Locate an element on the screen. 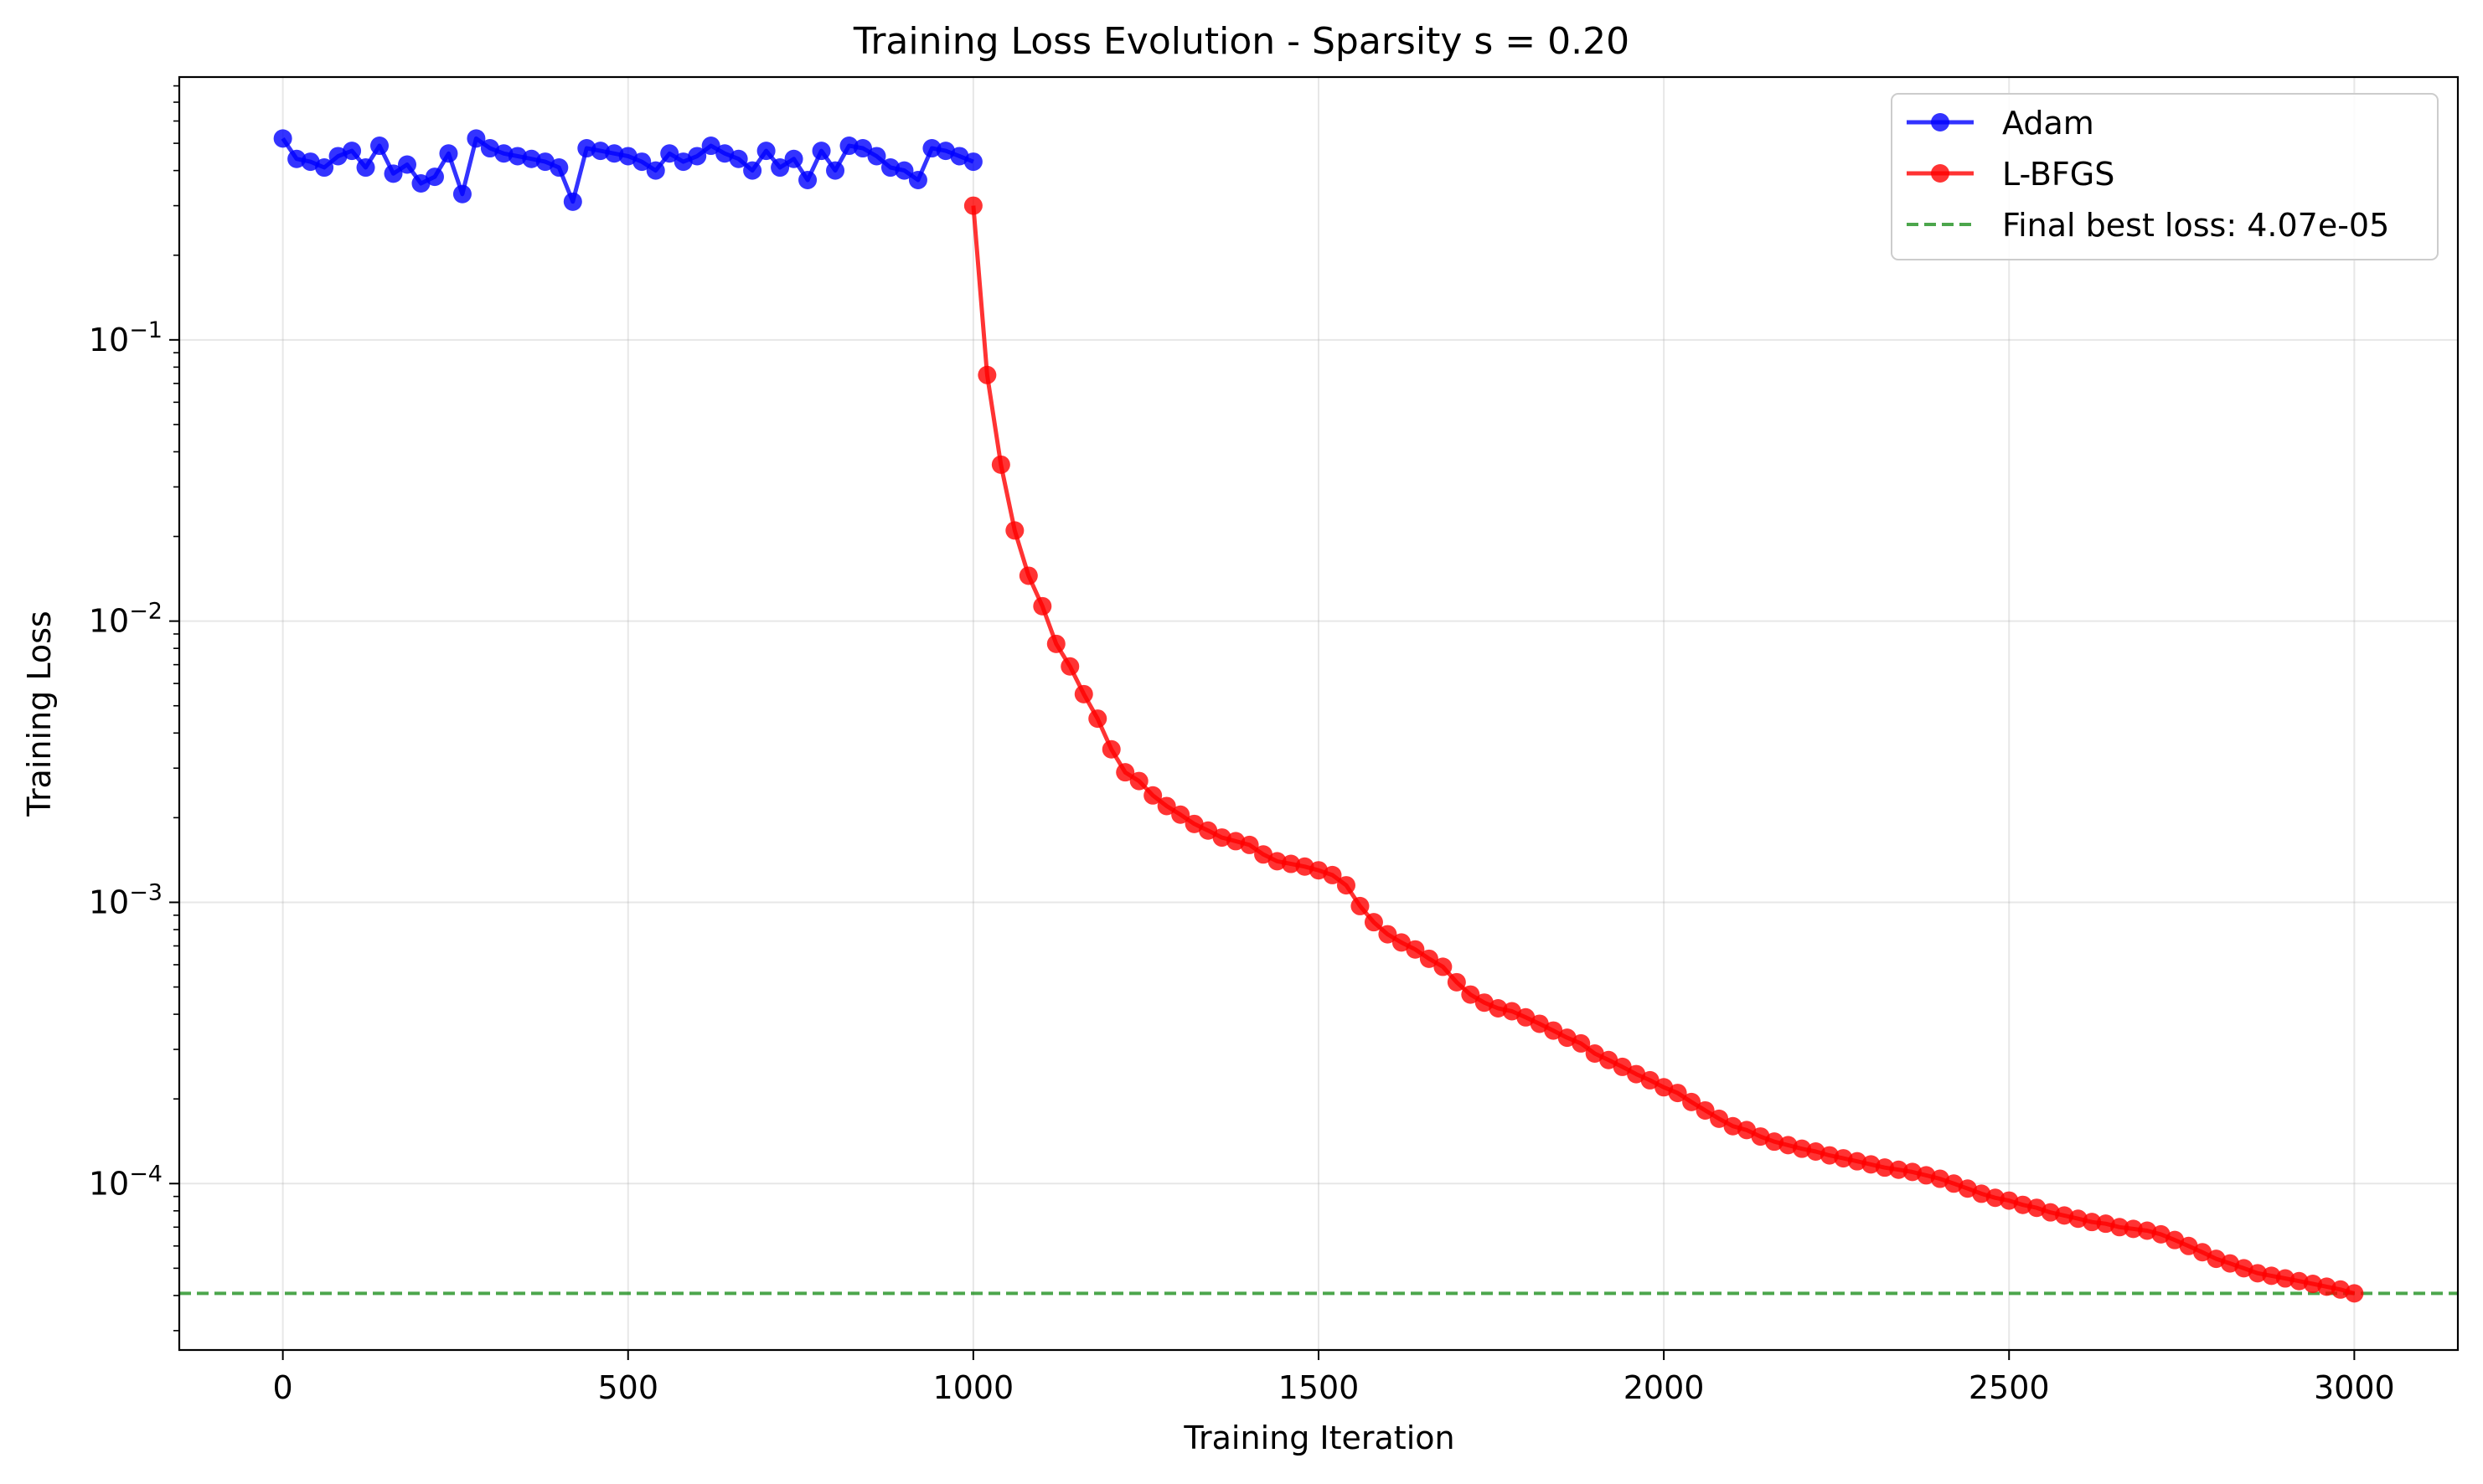  x-tick-label: 1500 is located at coordinates (1319, 1387).